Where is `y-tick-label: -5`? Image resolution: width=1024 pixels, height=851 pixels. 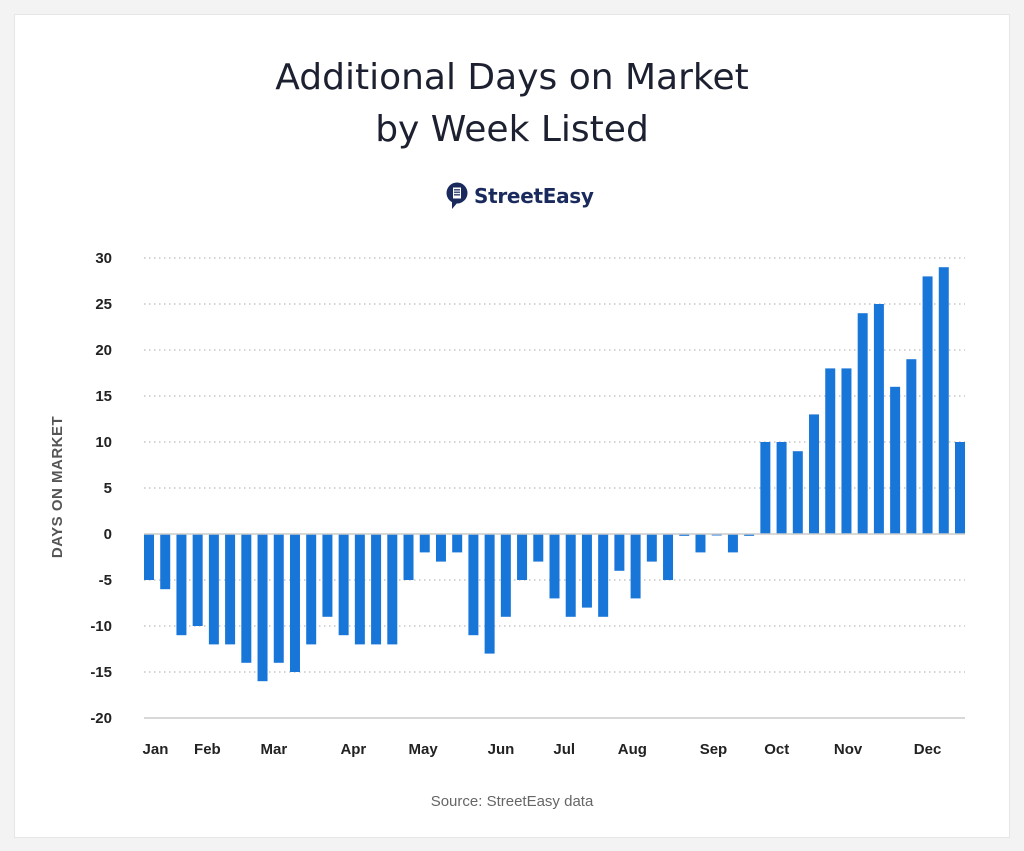
y-tick-label: -5 is located at coordinates (105, 580).